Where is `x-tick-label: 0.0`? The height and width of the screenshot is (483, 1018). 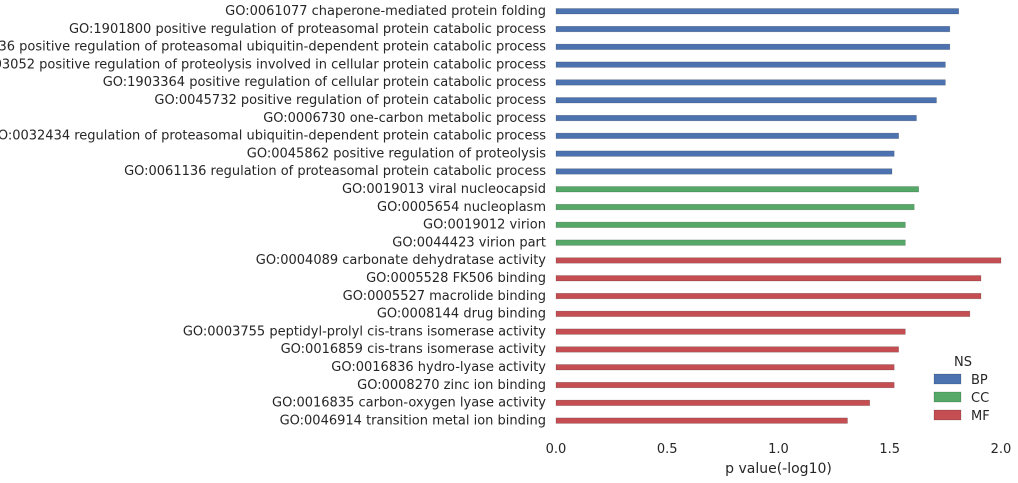
x-tick-label: 0.0 is located at coordinates (556, 449).